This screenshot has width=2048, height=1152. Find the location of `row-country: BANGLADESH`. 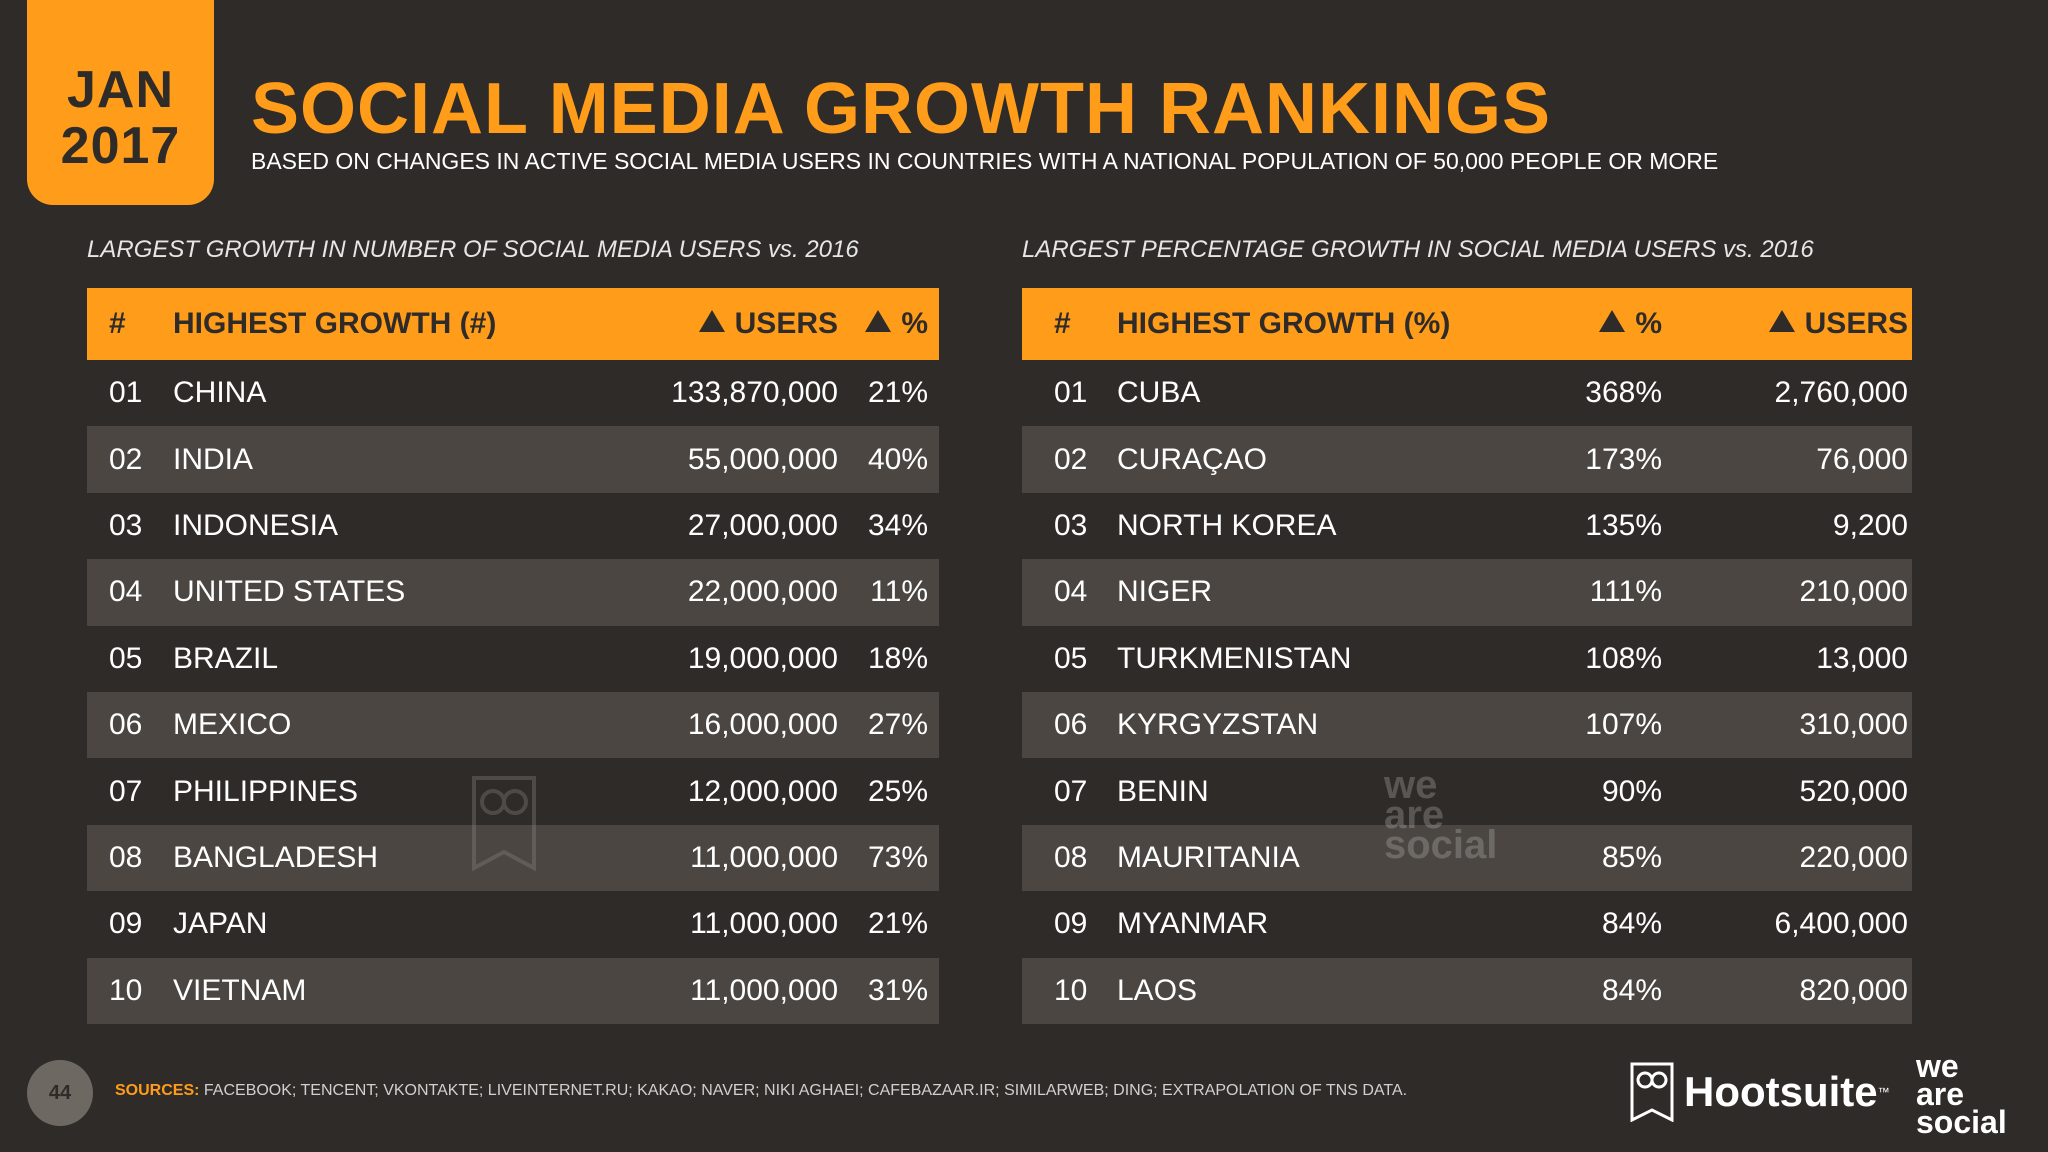

row-country: BANGLADESH is located at coordinates (276, 857).